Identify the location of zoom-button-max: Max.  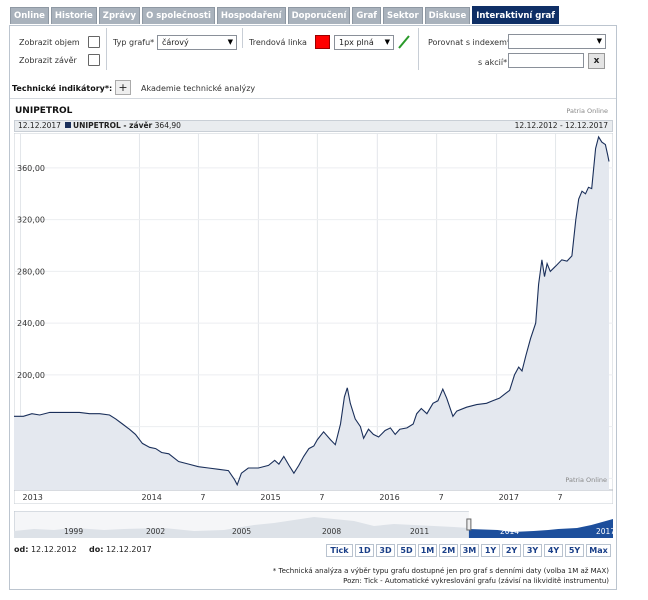
(598, 550).